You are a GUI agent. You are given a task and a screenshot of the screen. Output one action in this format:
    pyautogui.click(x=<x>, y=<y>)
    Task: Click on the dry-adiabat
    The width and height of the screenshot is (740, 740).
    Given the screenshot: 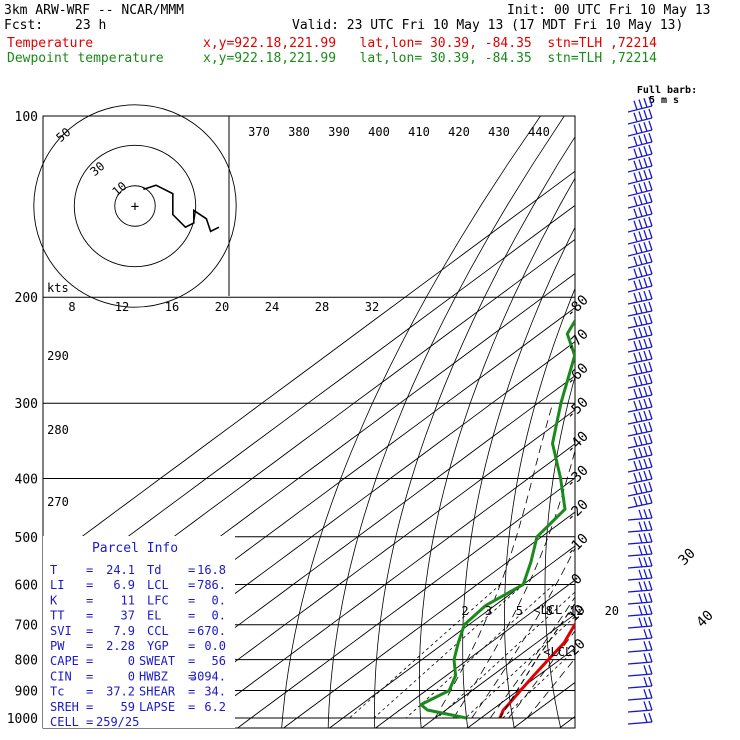 What is the action you would take?
    pyautogui.click(x=645, y=422)
    